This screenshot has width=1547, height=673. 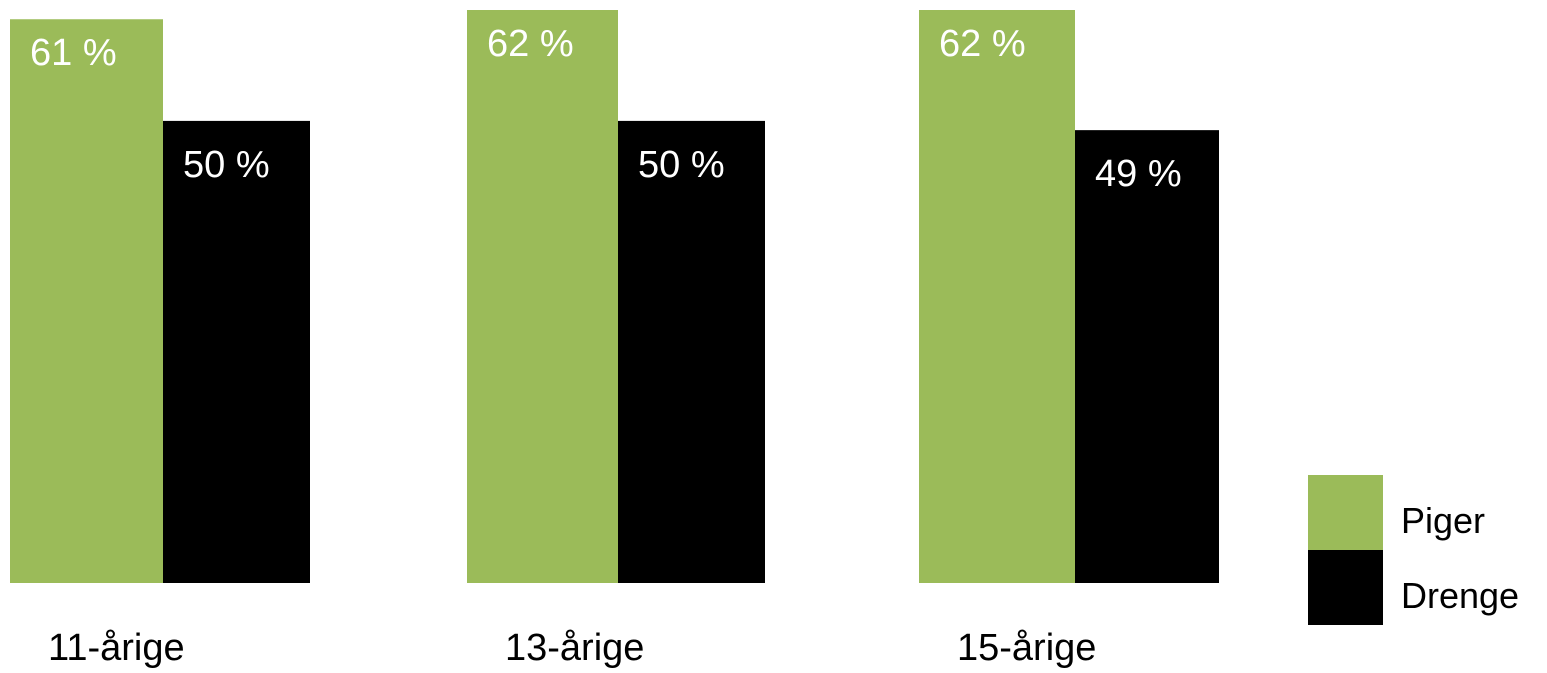 What do you see at coordinates (530, 44) in the screenshot?
I see `data-label-piger-13rige: 62 %` at bounding box center [530, 44].